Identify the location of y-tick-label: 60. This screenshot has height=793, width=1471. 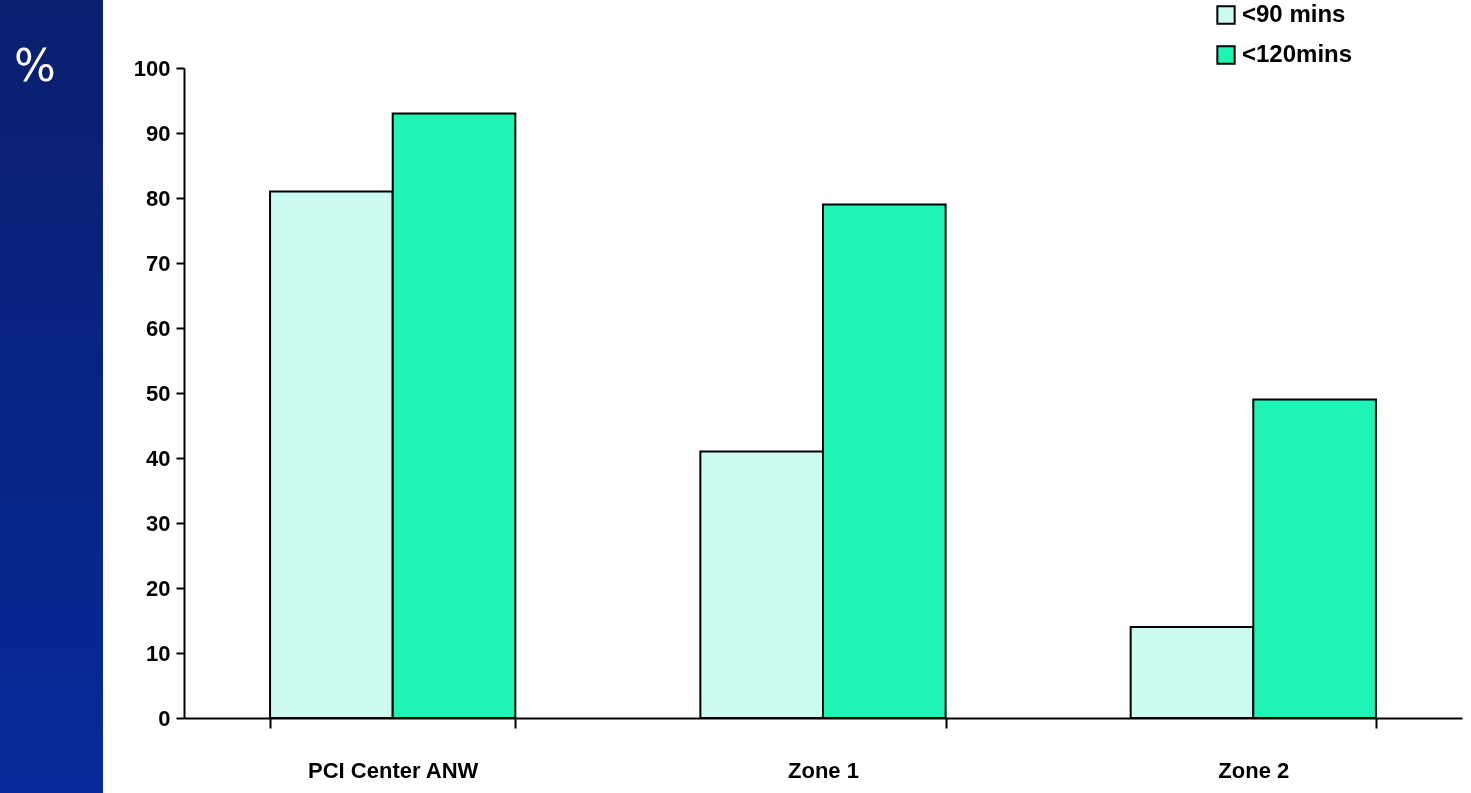
(158, 328).